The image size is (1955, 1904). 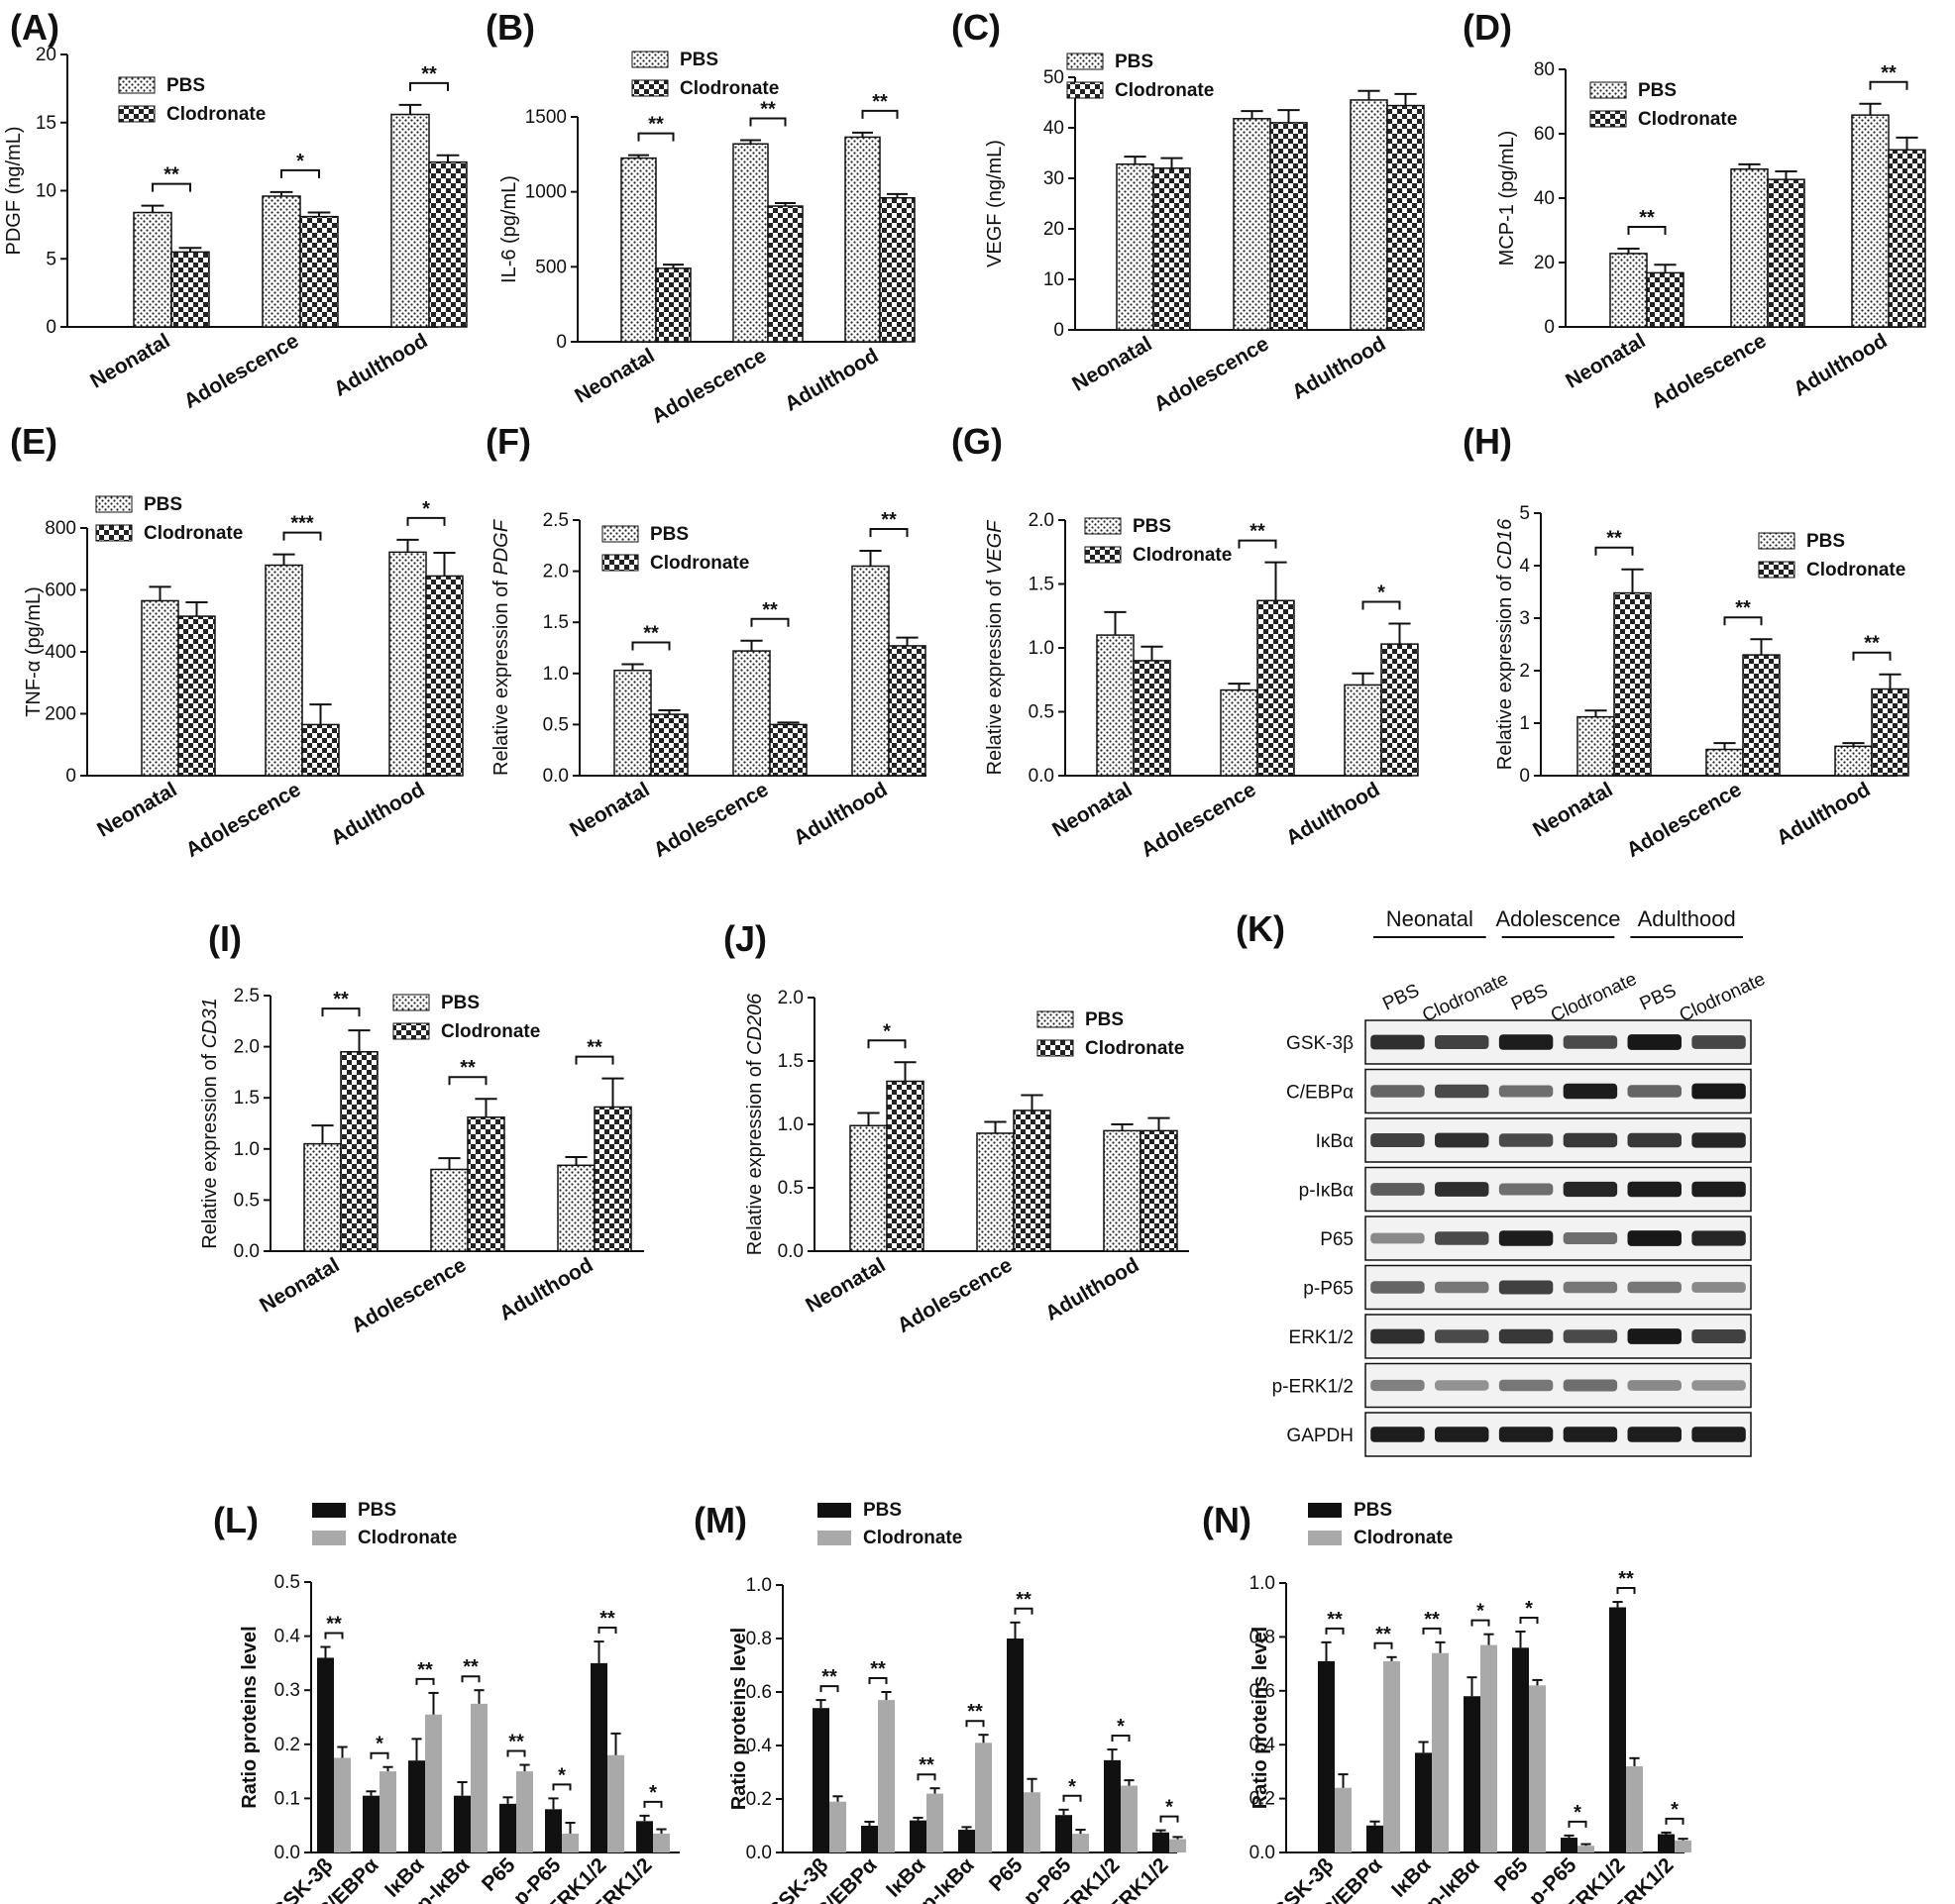 What do you see at coordinates (995, 203) in the screenshot?
I see `y-axis-label: VEGF (ng/mL)` at bounding box center [995, 203].